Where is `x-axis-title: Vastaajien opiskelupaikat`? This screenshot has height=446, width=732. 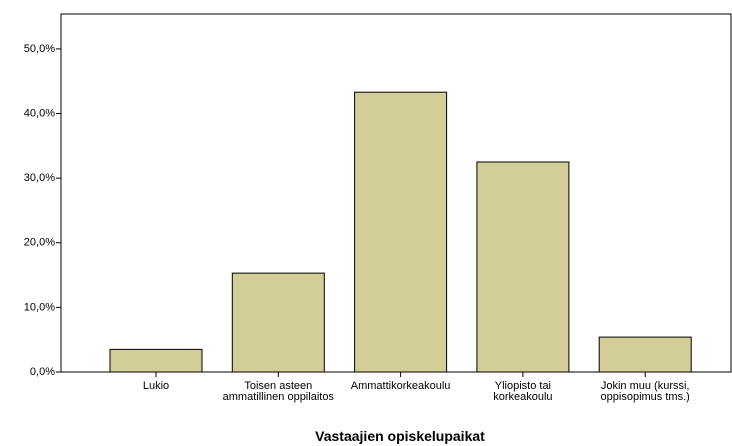 x-axis-title: Vastaajien opiskelupaikat is located at coordinates (400, 436).